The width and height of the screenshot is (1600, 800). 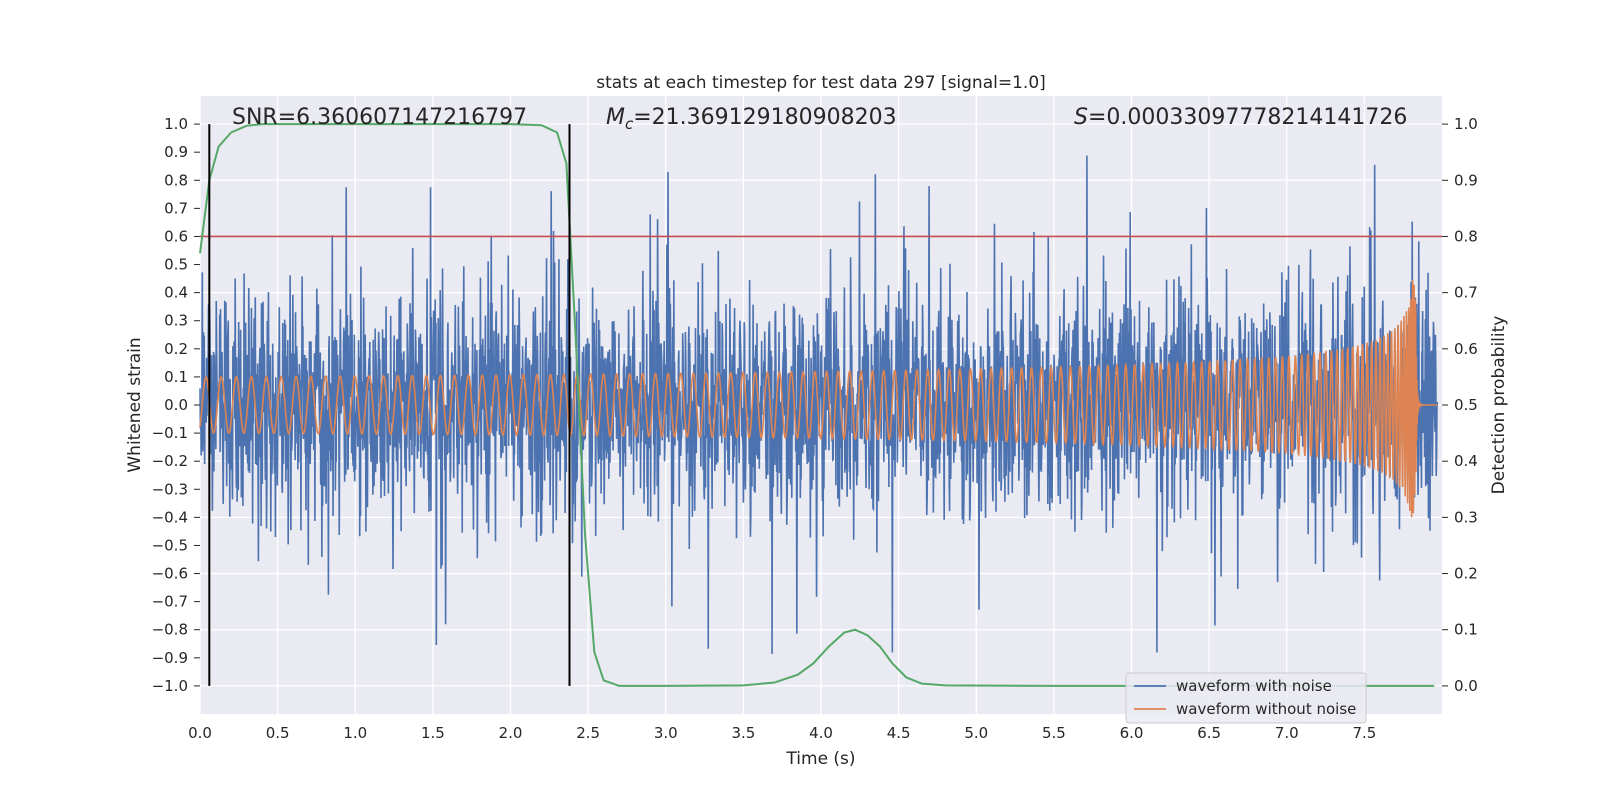 What do you see at coordinates (820, 759) in the screenshot?
I see `x-axis-label: Time (s)` at bounding box center [820, 759].